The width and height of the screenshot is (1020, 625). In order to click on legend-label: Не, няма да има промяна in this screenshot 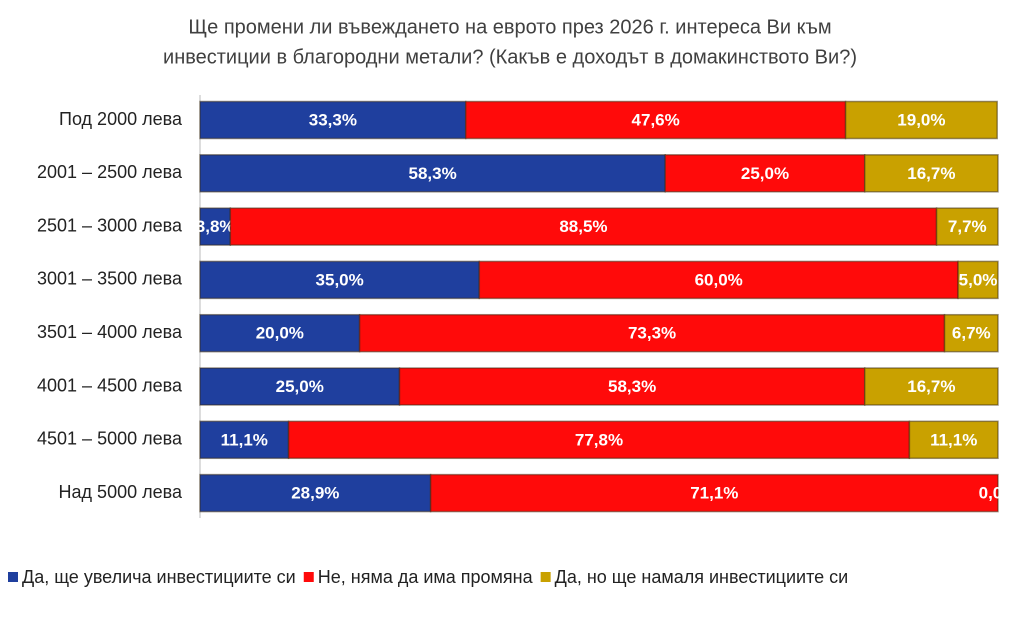, I will do `click(426, 577)`.